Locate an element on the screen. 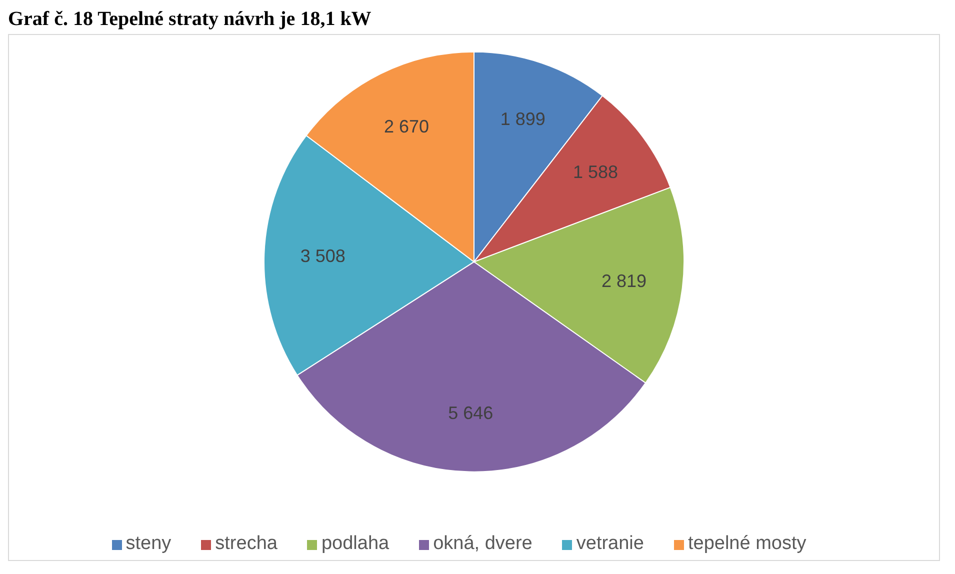 The width and height of the screenshot is (955, 574). data-label: 5 646 is located at coordinates (471, 413).